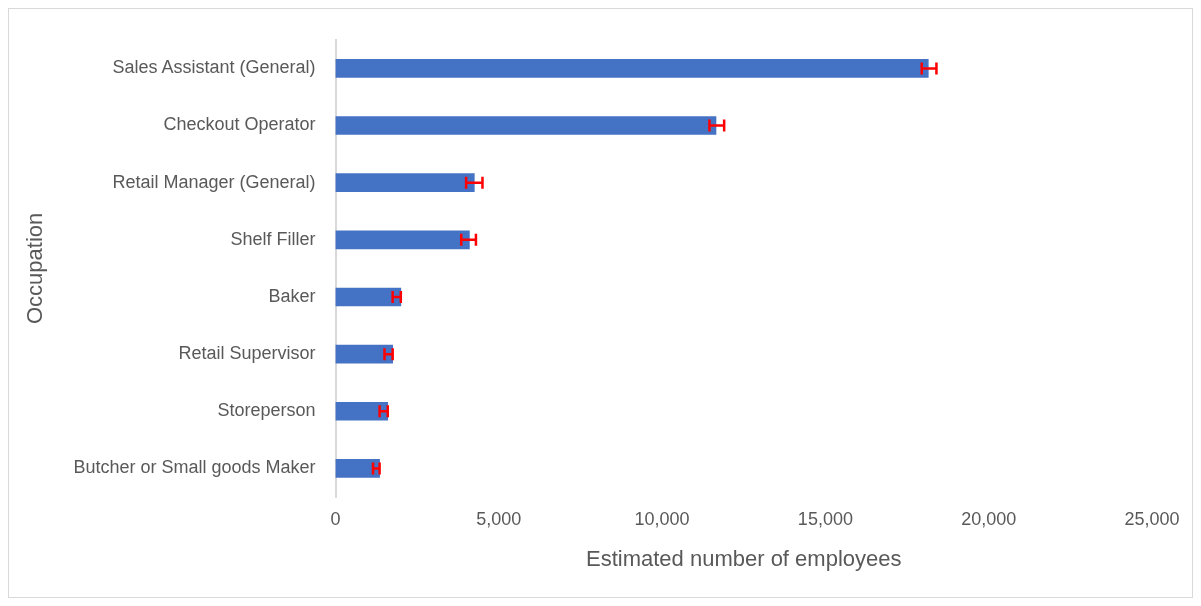  What do you see at coordinates (214, 181) in the screenshot?
I see `y-tick-label: Retail Manager (General)` at bounding box center [214, 181].